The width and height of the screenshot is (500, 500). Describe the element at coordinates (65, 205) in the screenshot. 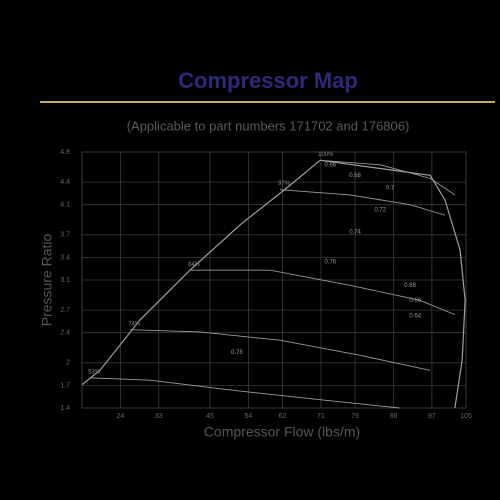

I see `y-tick-label: 4.1` at that location.